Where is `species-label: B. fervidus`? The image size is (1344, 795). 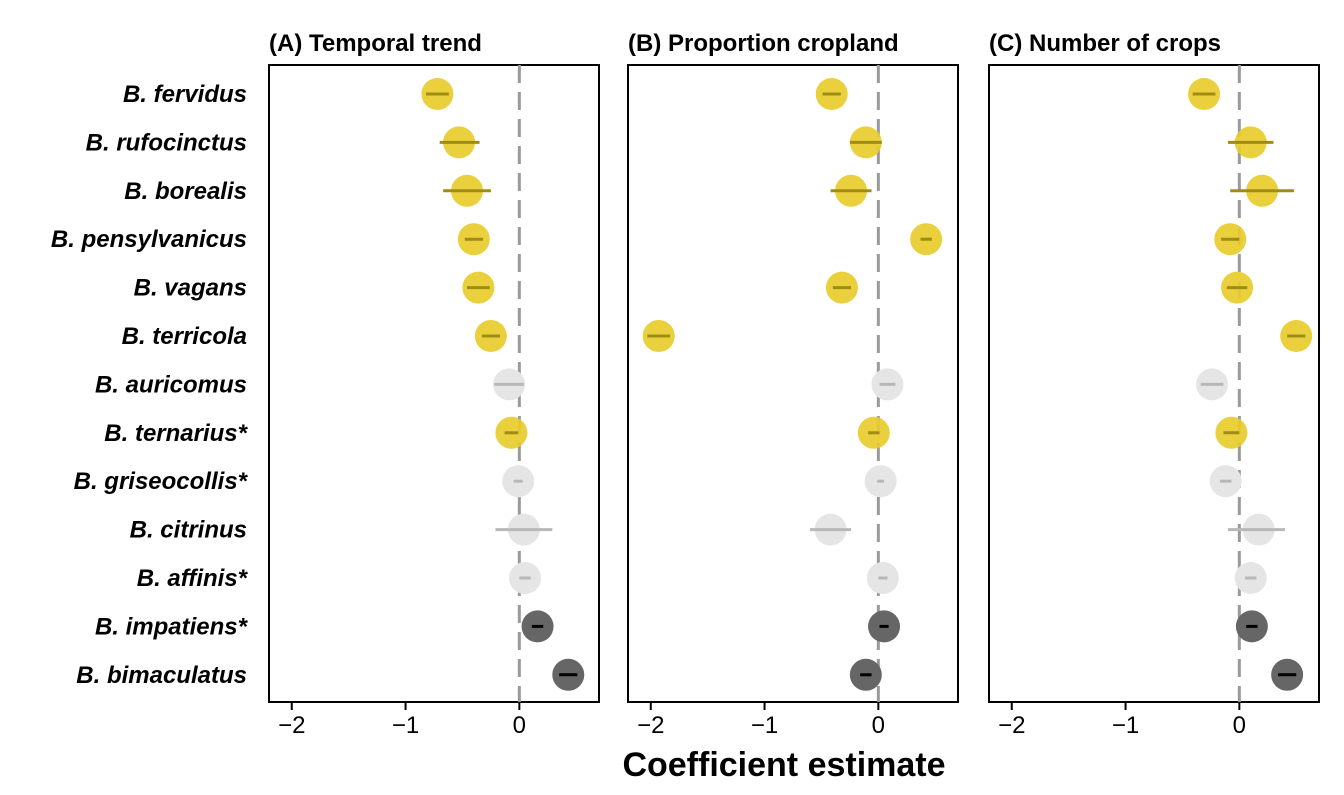
species-label: B. fervidus is located at coordinates (185, 94).